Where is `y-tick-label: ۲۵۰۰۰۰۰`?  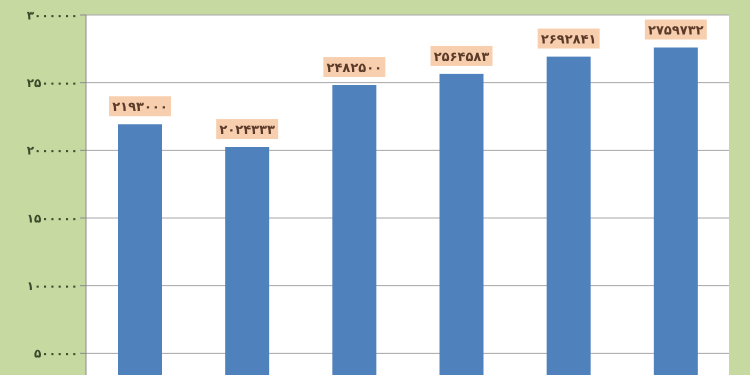
y-tick-label: ۲۵۰۰۰۰۰ is located at coordinates (52, 83).